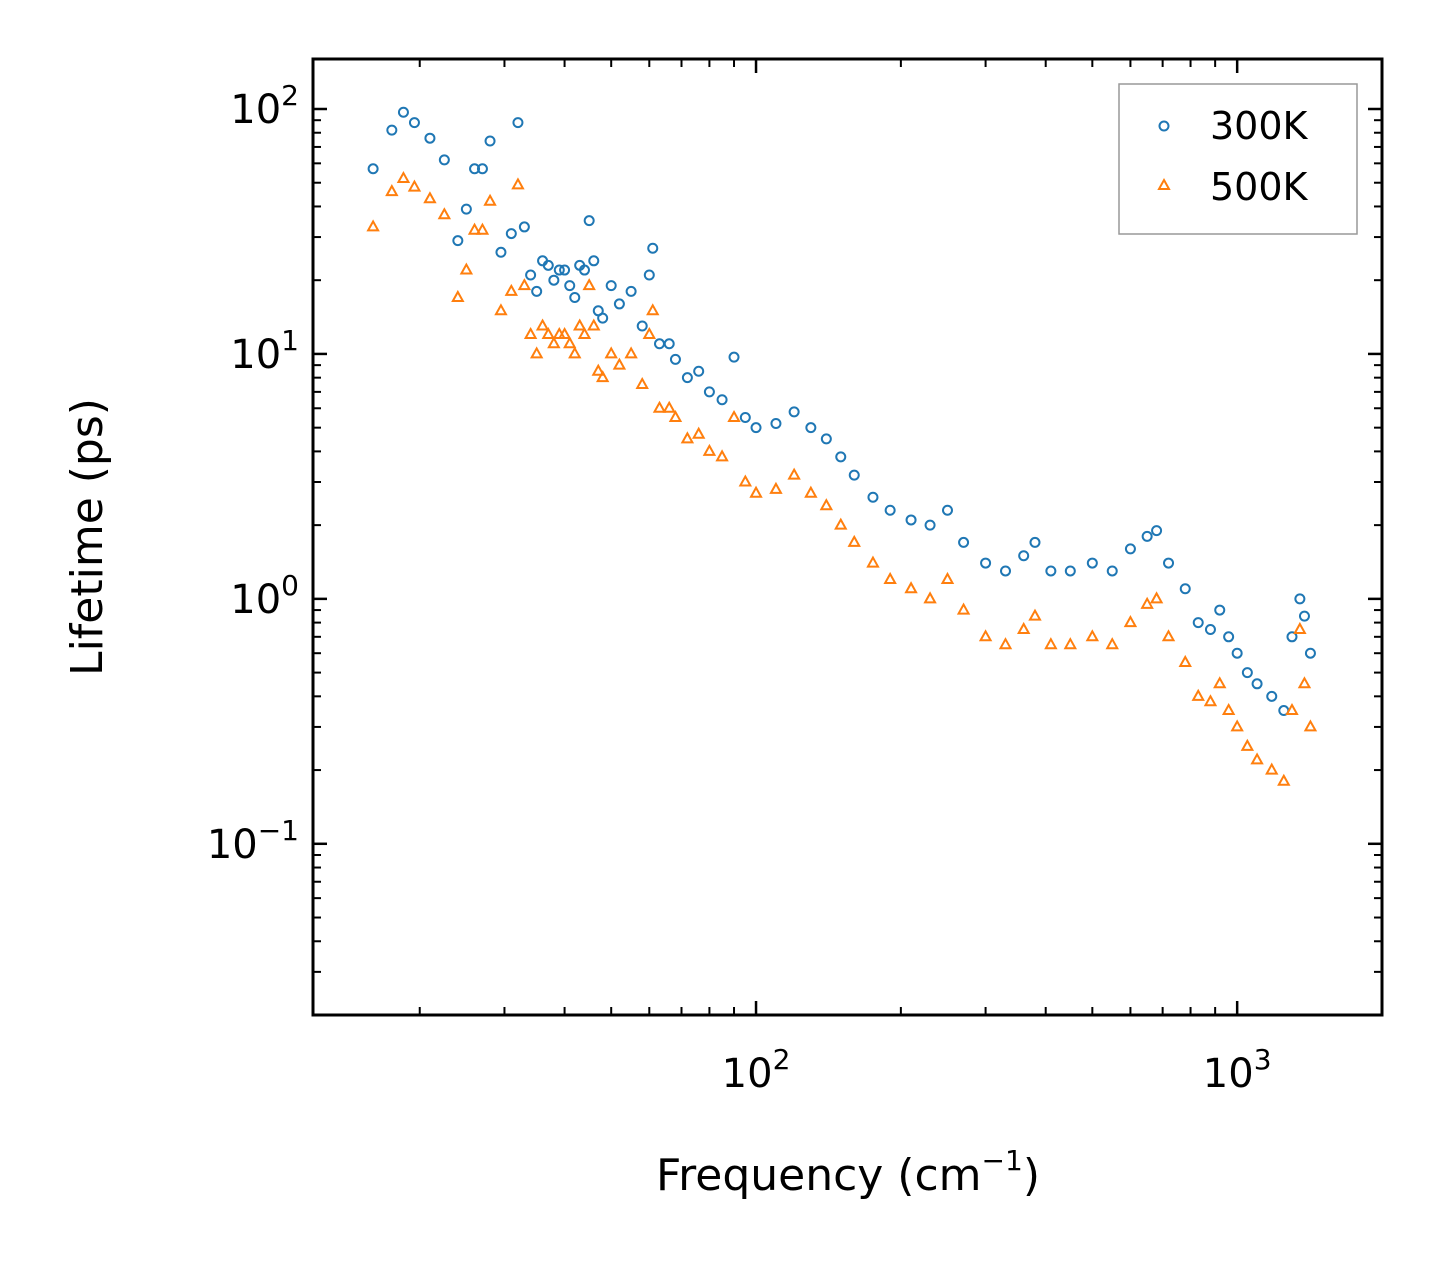  I want to click on x-tick-label: 10², so click(756, 1070).